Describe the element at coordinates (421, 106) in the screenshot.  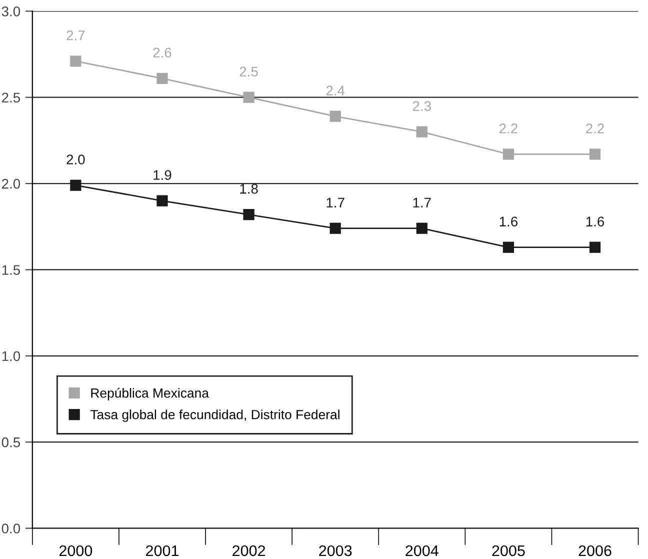
I see `data-label: 2.3` at that location.